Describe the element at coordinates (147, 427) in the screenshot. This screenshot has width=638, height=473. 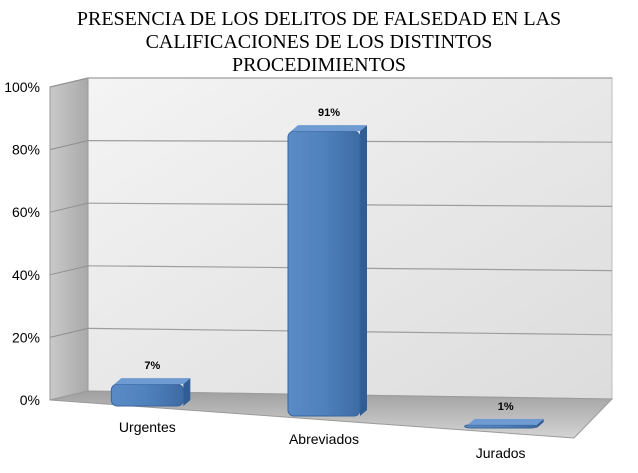
I see `x-tick-label: Urgentes` at that location.